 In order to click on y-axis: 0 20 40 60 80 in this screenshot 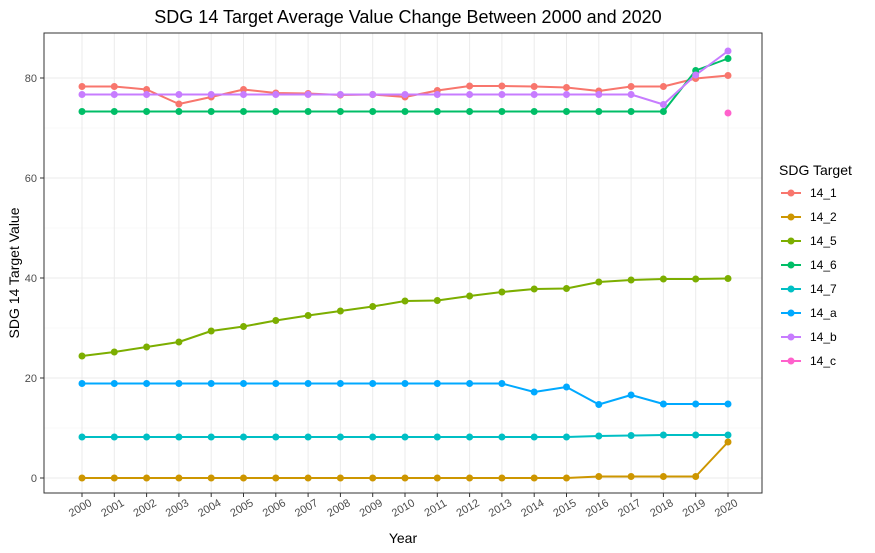, I will do `click(34, 279)`.